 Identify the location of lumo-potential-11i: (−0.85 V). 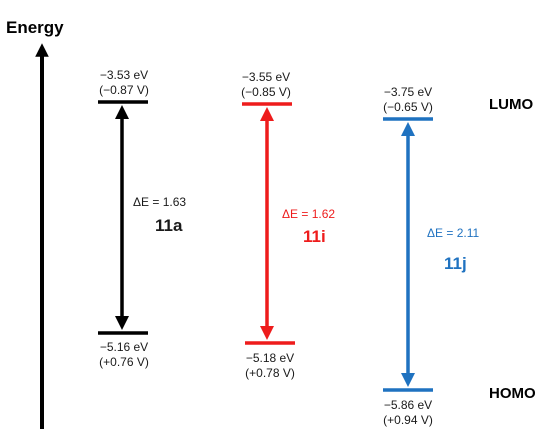
(266, 92).